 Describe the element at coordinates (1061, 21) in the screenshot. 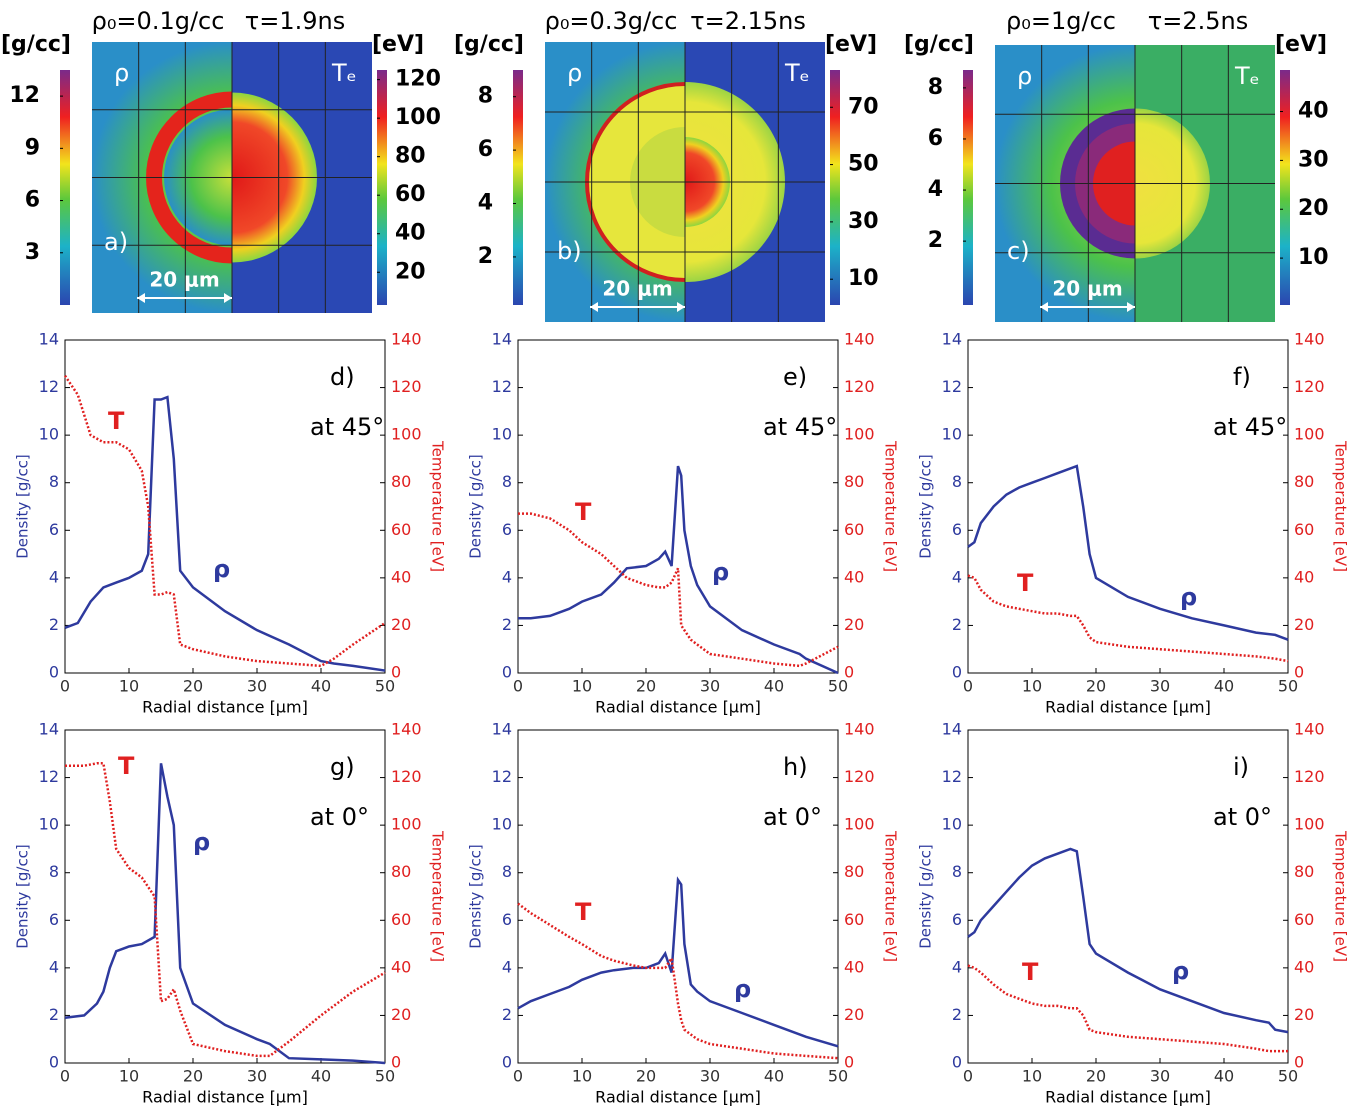

I see `panel-title: ρ₀=1g/cc` at that location.